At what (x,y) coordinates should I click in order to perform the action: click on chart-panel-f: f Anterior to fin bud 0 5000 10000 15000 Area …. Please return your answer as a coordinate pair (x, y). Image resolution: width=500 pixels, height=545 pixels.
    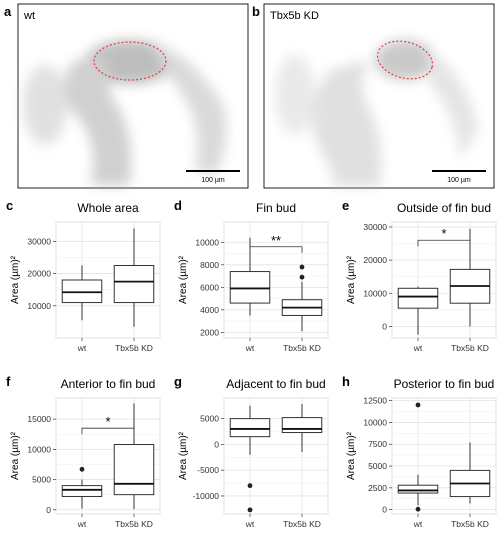
    Looking at the image, I should click on (83, 451).